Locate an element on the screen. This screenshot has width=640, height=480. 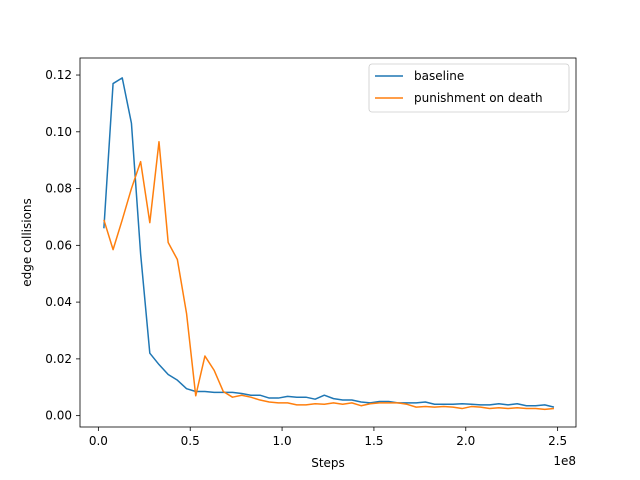
legend-box is located at coordinates (469, 88).